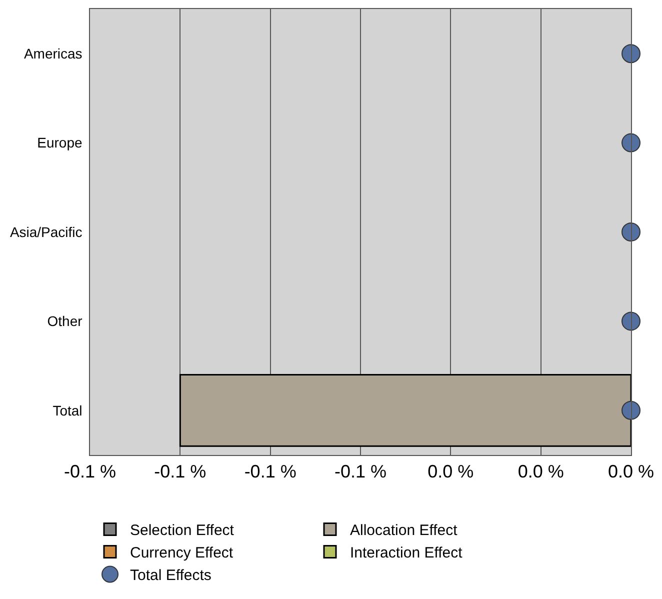 This screenshot has width=662, height=599. I want to click on legend-label: Allocation Effect, so click(404, 531).